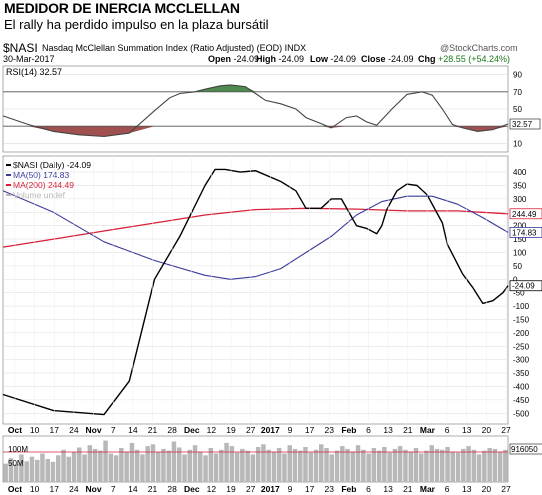  What do you see at coordinates (133, 489) in the screenshot?
I see `x-tick-label-bottom: 14` at bounding box center [133, 489].